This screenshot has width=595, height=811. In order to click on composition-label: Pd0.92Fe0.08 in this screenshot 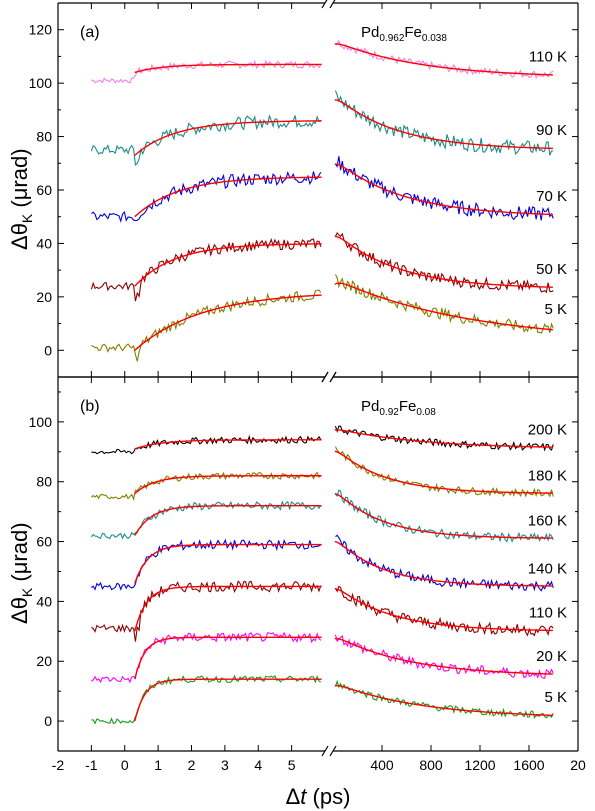, I will do `click(398, 408)`.